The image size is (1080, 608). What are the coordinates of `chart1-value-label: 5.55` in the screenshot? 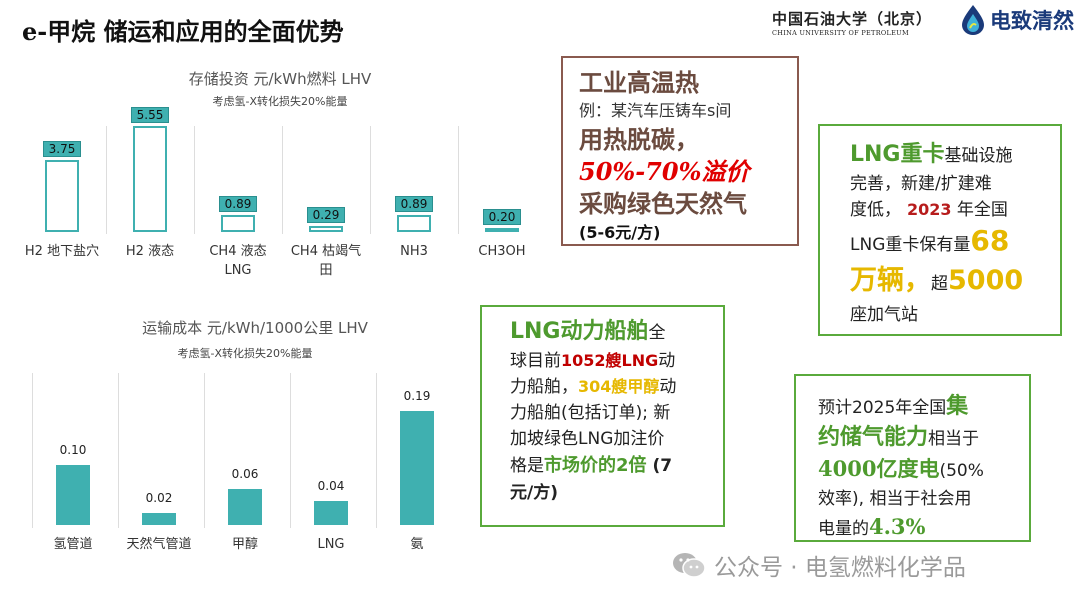 It's located at (150, 114).